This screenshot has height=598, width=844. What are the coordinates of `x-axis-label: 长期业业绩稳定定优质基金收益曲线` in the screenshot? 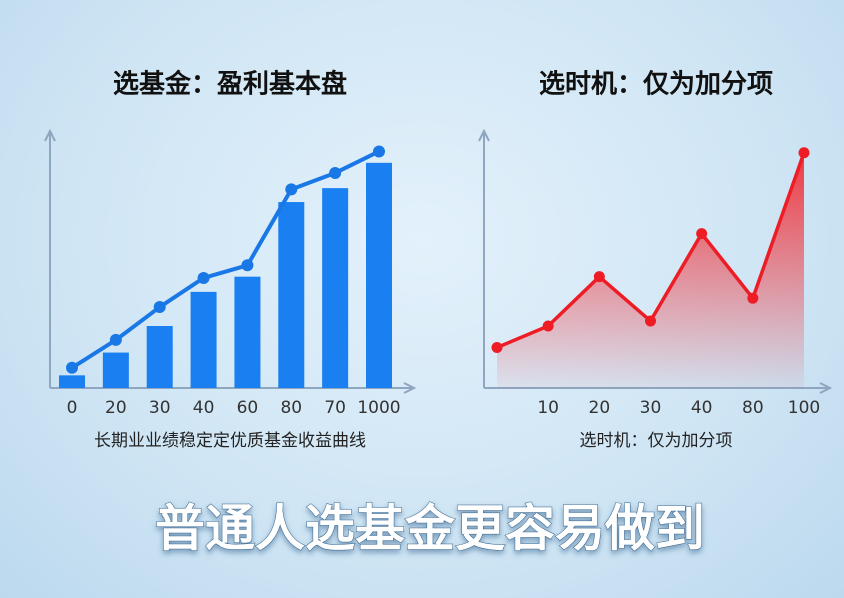 It's located at (230, 441).